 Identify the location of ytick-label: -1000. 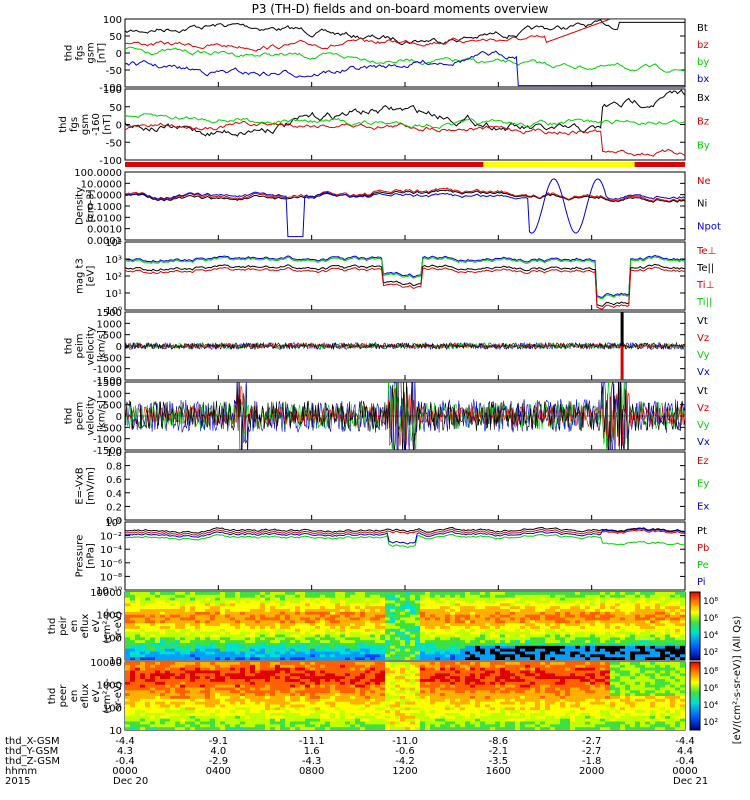
(107, 440).